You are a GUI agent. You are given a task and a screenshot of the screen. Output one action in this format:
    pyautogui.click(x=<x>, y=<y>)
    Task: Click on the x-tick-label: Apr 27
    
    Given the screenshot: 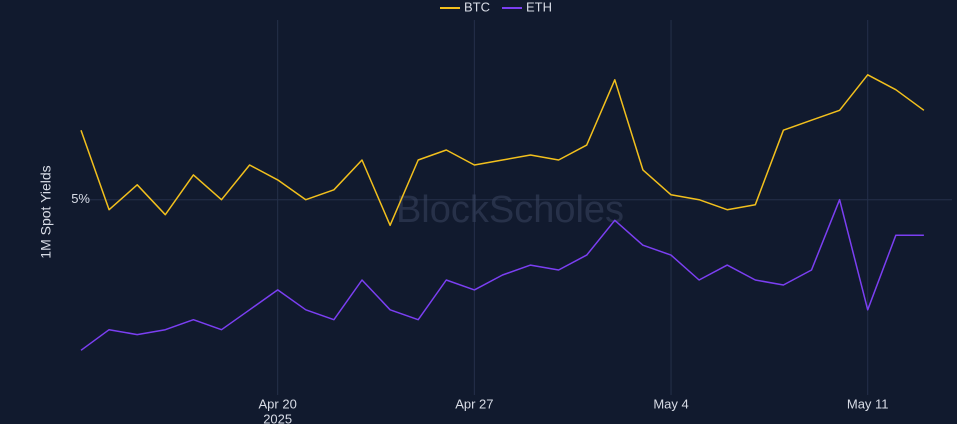 What is the action you would take?
    pyautogui.click(x=474, y=403)
    